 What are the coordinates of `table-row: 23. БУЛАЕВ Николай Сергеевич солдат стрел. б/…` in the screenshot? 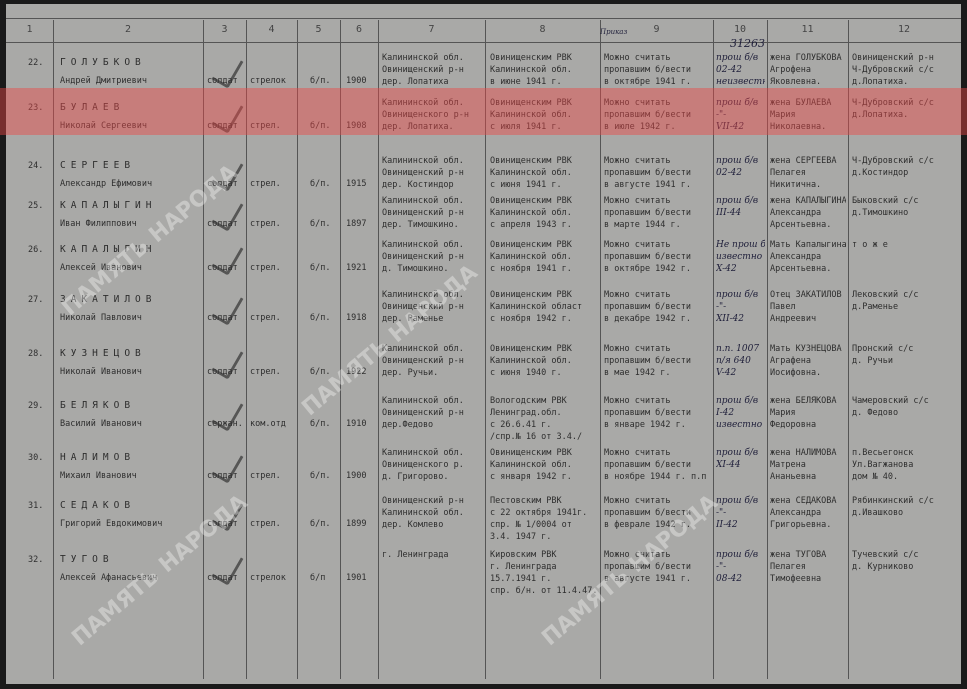 It's located at (483, 121).